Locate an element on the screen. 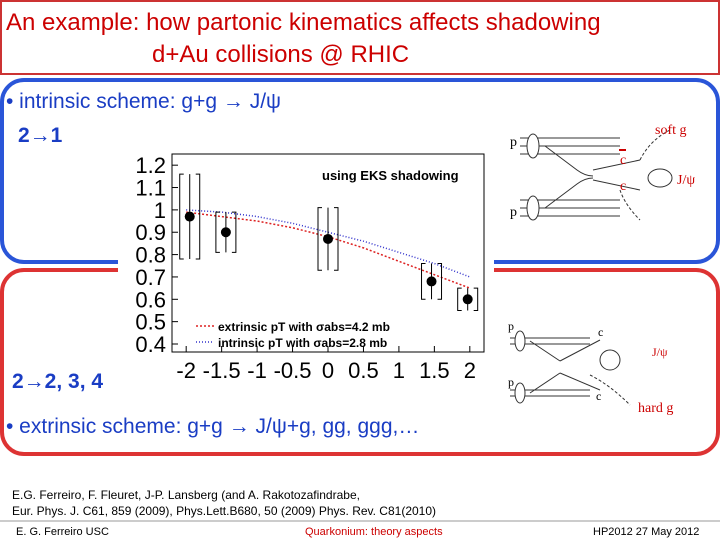 Image resolution: width=720 pixels, height=540 pixels. process: 2→1 is located at coordinates (40, 135).